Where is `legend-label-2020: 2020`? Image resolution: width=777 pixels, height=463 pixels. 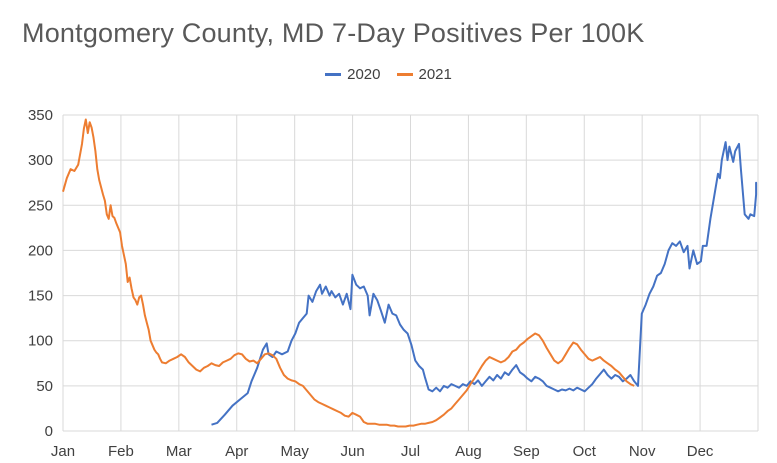 legend-label-2020: 2020 is located at coordinates (364, 74).